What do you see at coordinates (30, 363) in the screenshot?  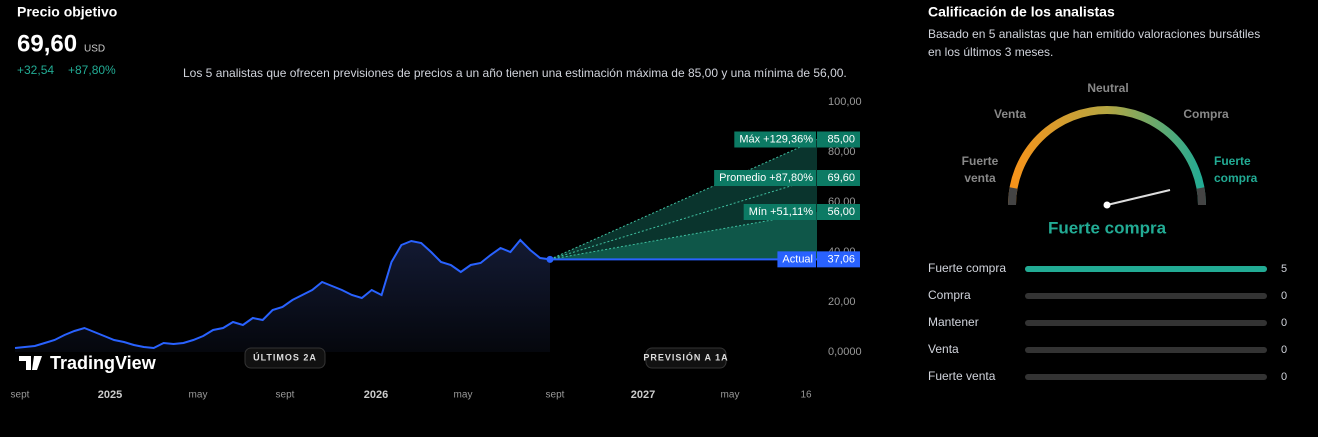 I see `logo` at bounding box center [30, 363].